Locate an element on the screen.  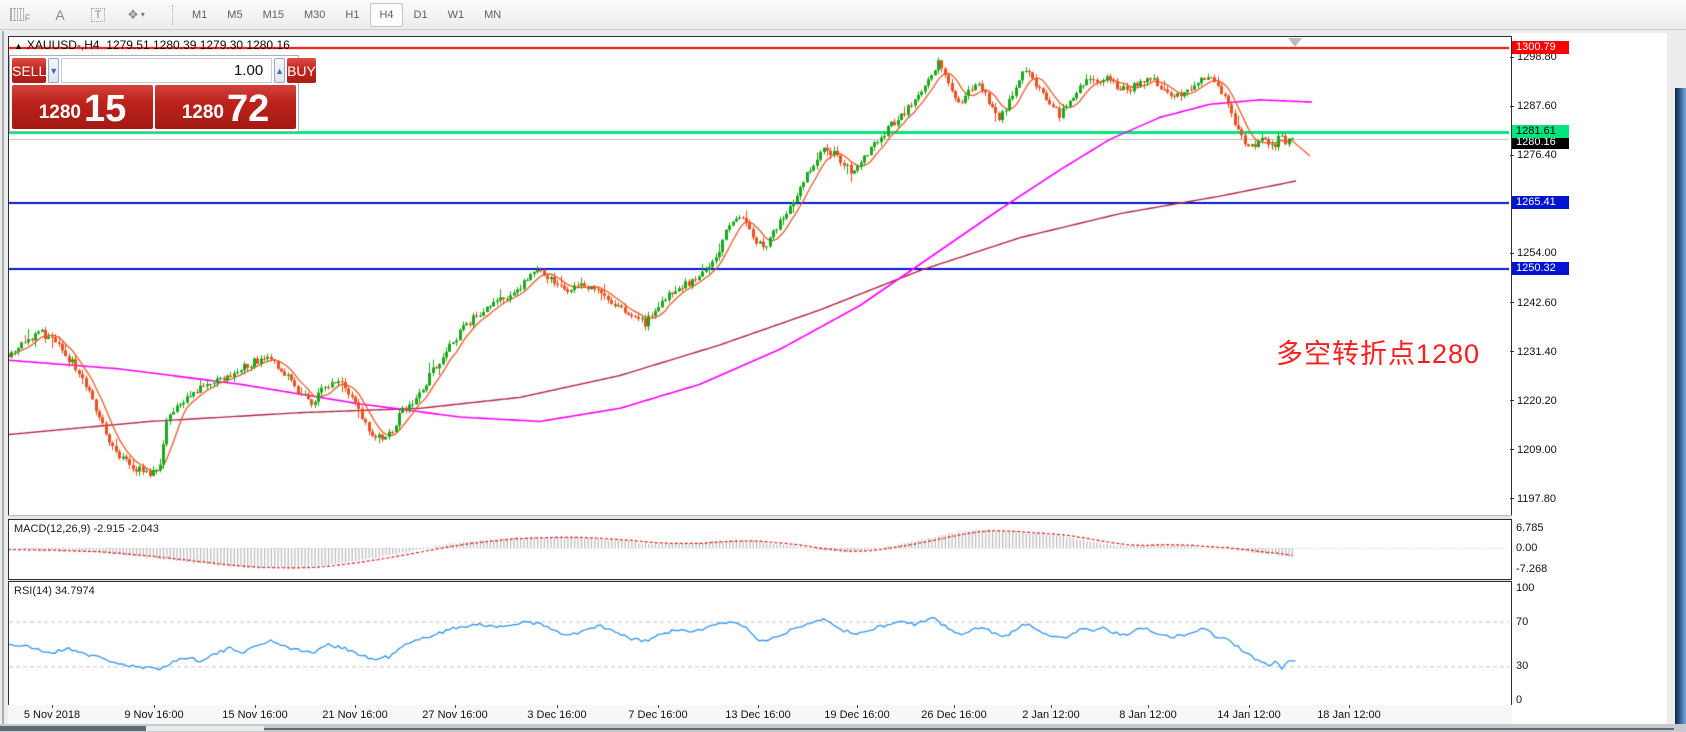
price-tick-label: 1287.60 is located at coordinates (1537, 106).